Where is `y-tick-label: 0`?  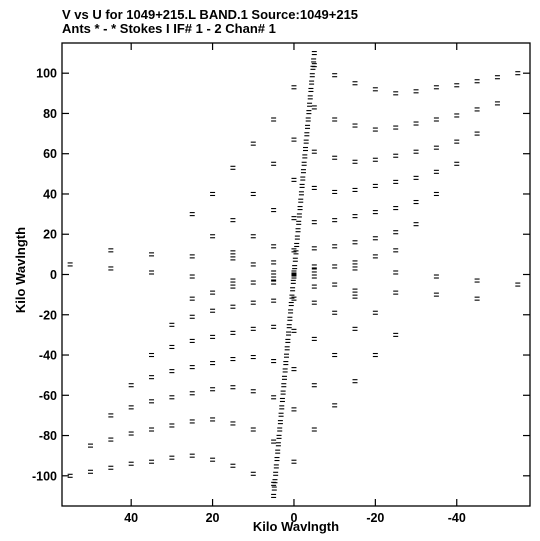
y-tick-label: 0 is located at coordinates (53, 275).